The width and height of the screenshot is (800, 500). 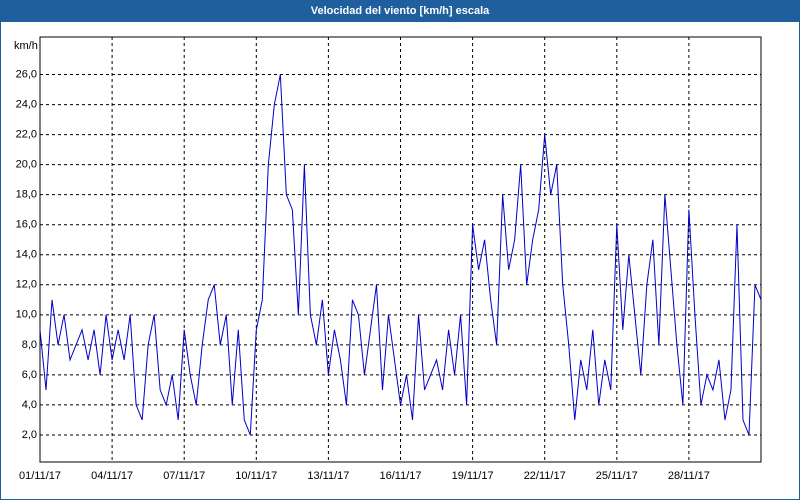 I want to click on x-tick-label: 01/11/17, so click(x=40, y=476).